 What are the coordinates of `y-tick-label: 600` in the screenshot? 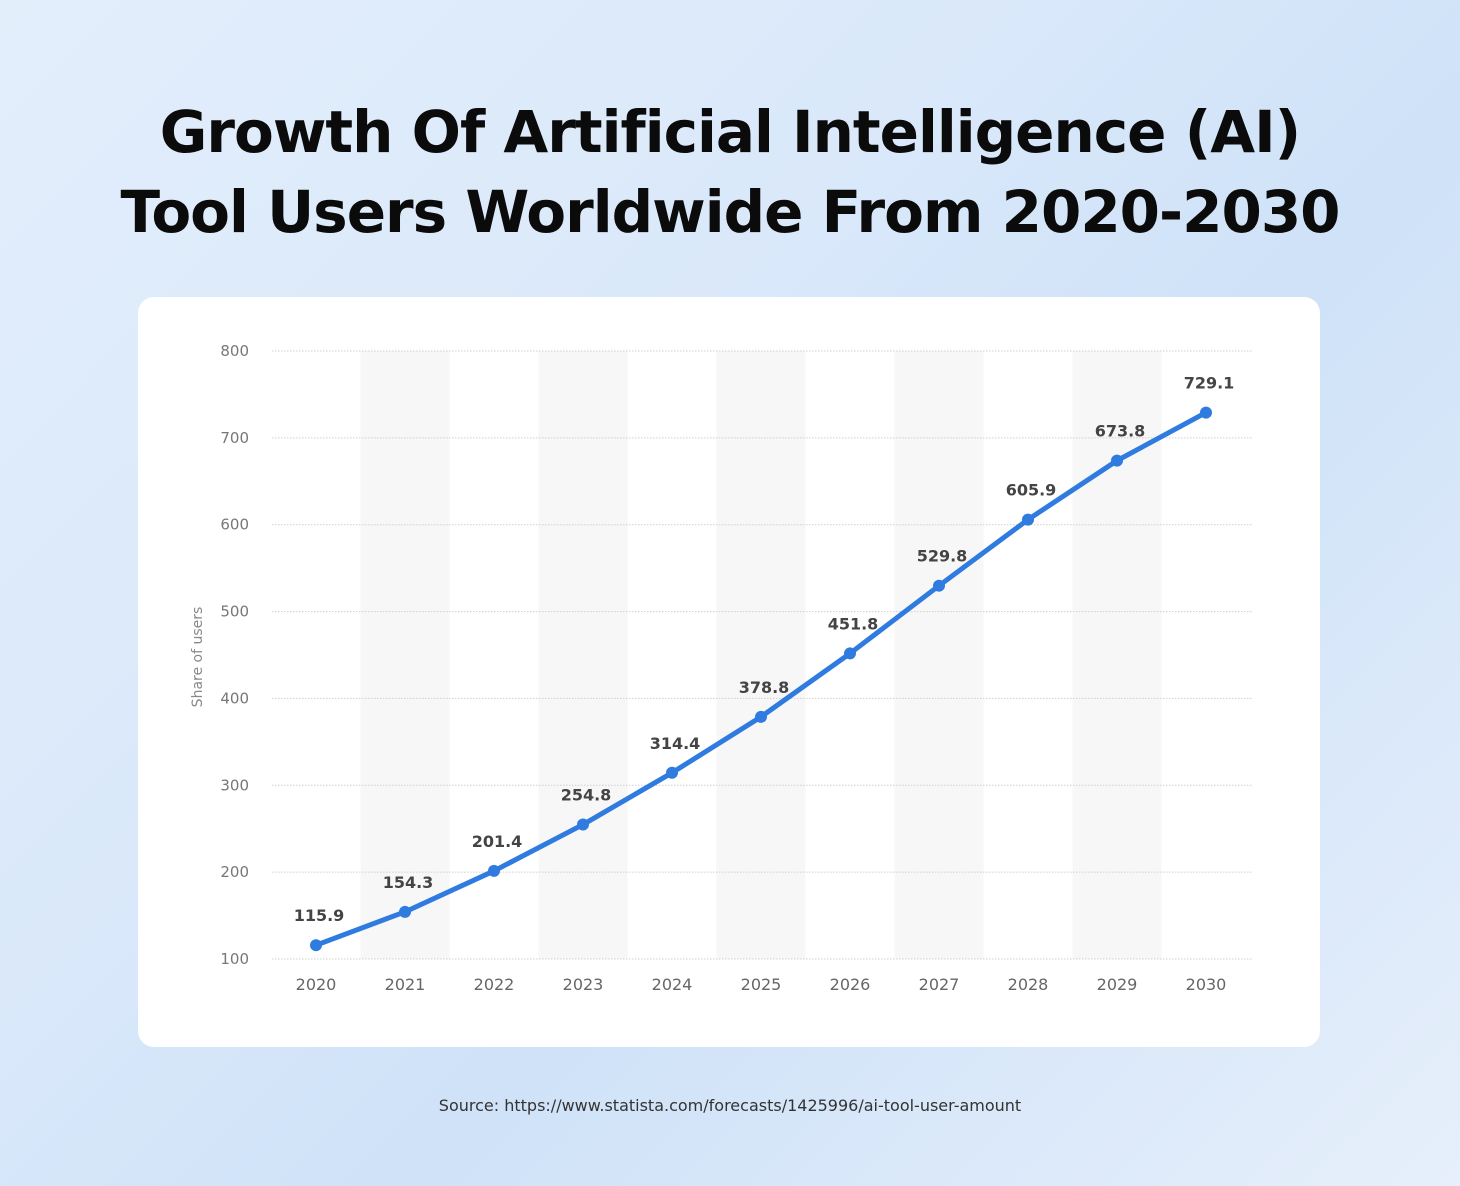 It's located at (234, 525).